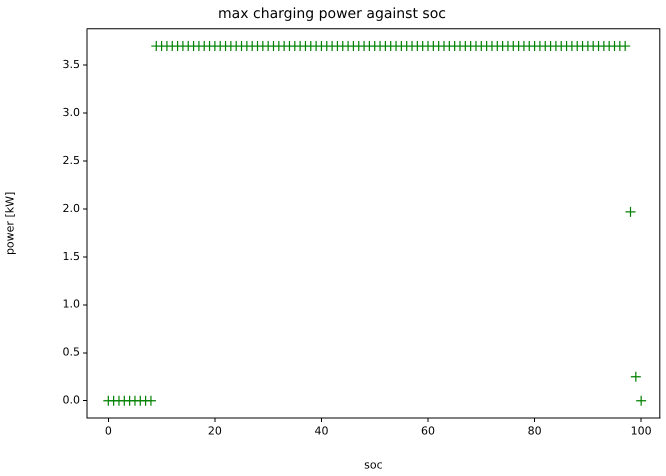  Describe the element at coordinates (9, 224) in the screenshot. I see `y-axis-title: power [kW]` at that location.